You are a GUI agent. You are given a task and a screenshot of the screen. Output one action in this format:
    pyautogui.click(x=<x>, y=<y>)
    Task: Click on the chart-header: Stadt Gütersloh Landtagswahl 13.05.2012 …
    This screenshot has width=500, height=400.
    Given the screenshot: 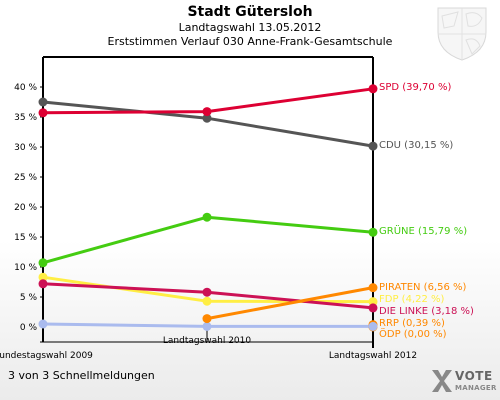 What is the action you would take?
    pyautogui.click(x=250, y=26)
    